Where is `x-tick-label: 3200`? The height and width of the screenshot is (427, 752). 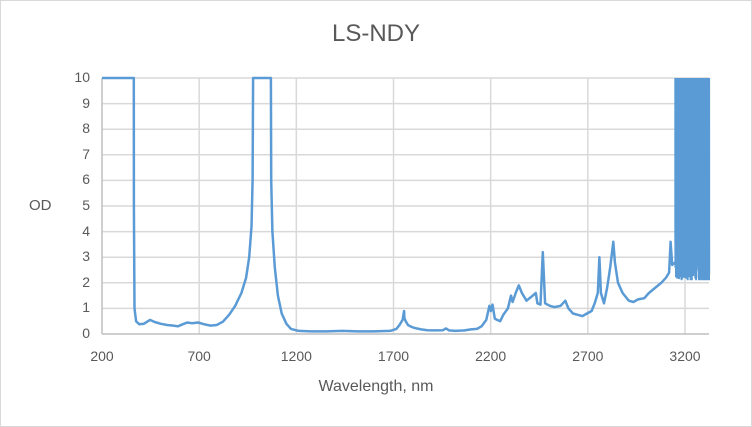
x-tick-label: 3200 is located at coordinates (685, 356).